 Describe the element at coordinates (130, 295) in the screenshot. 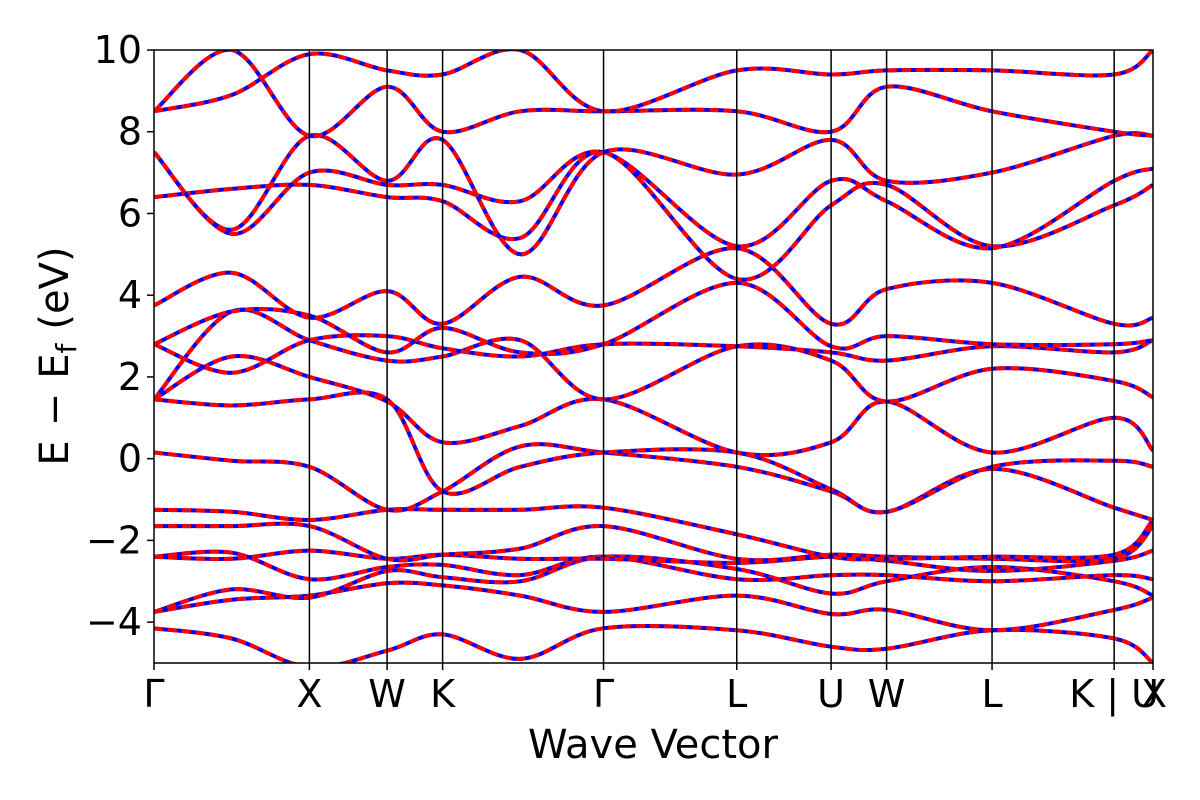

I see `y-tick-label: 4` at that location.